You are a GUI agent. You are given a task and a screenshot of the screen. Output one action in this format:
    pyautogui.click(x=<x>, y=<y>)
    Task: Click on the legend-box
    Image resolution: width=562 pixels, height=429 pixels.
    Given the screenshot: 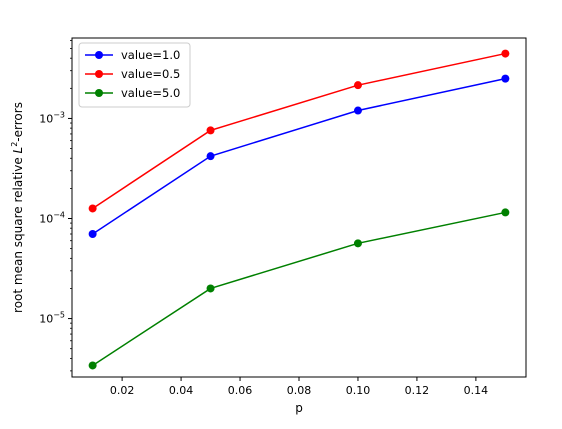 What is the action you would take?
    pyautogui.click(x=134, y=75)
    